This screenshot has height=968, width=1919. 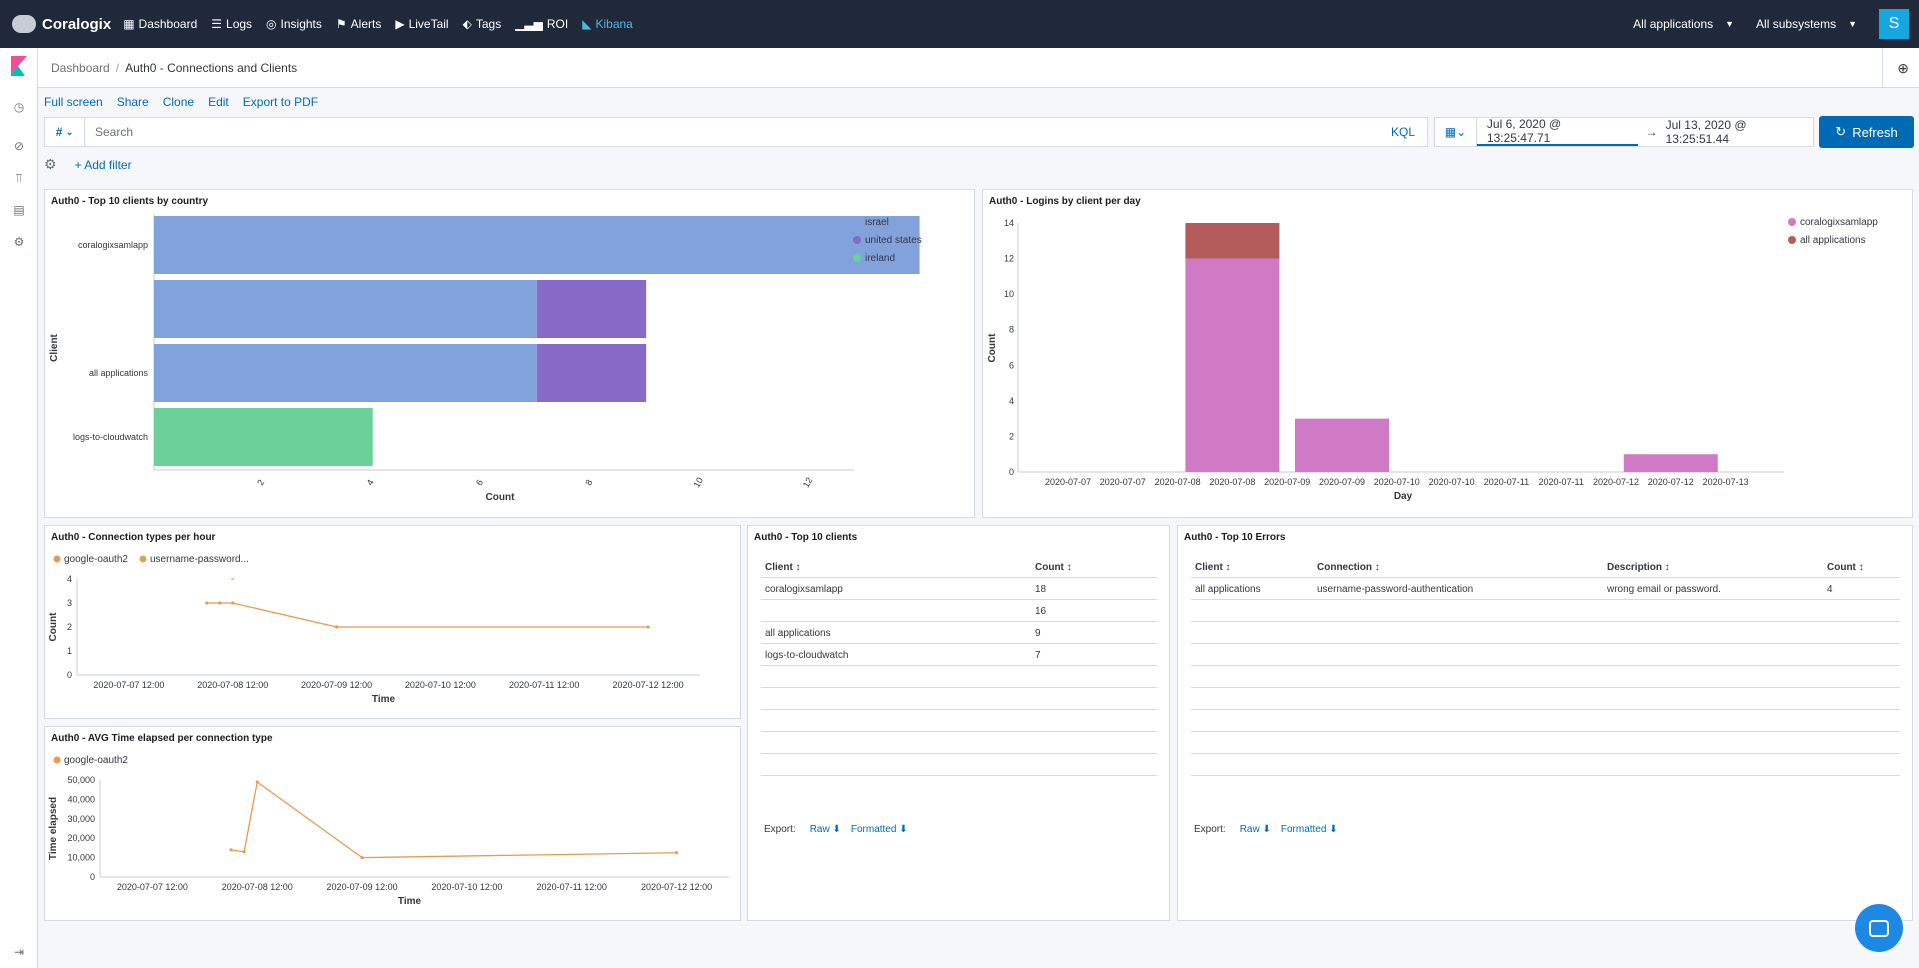 I want to click on coralogix-logo: Coralogix, so click(x=61, y=24).